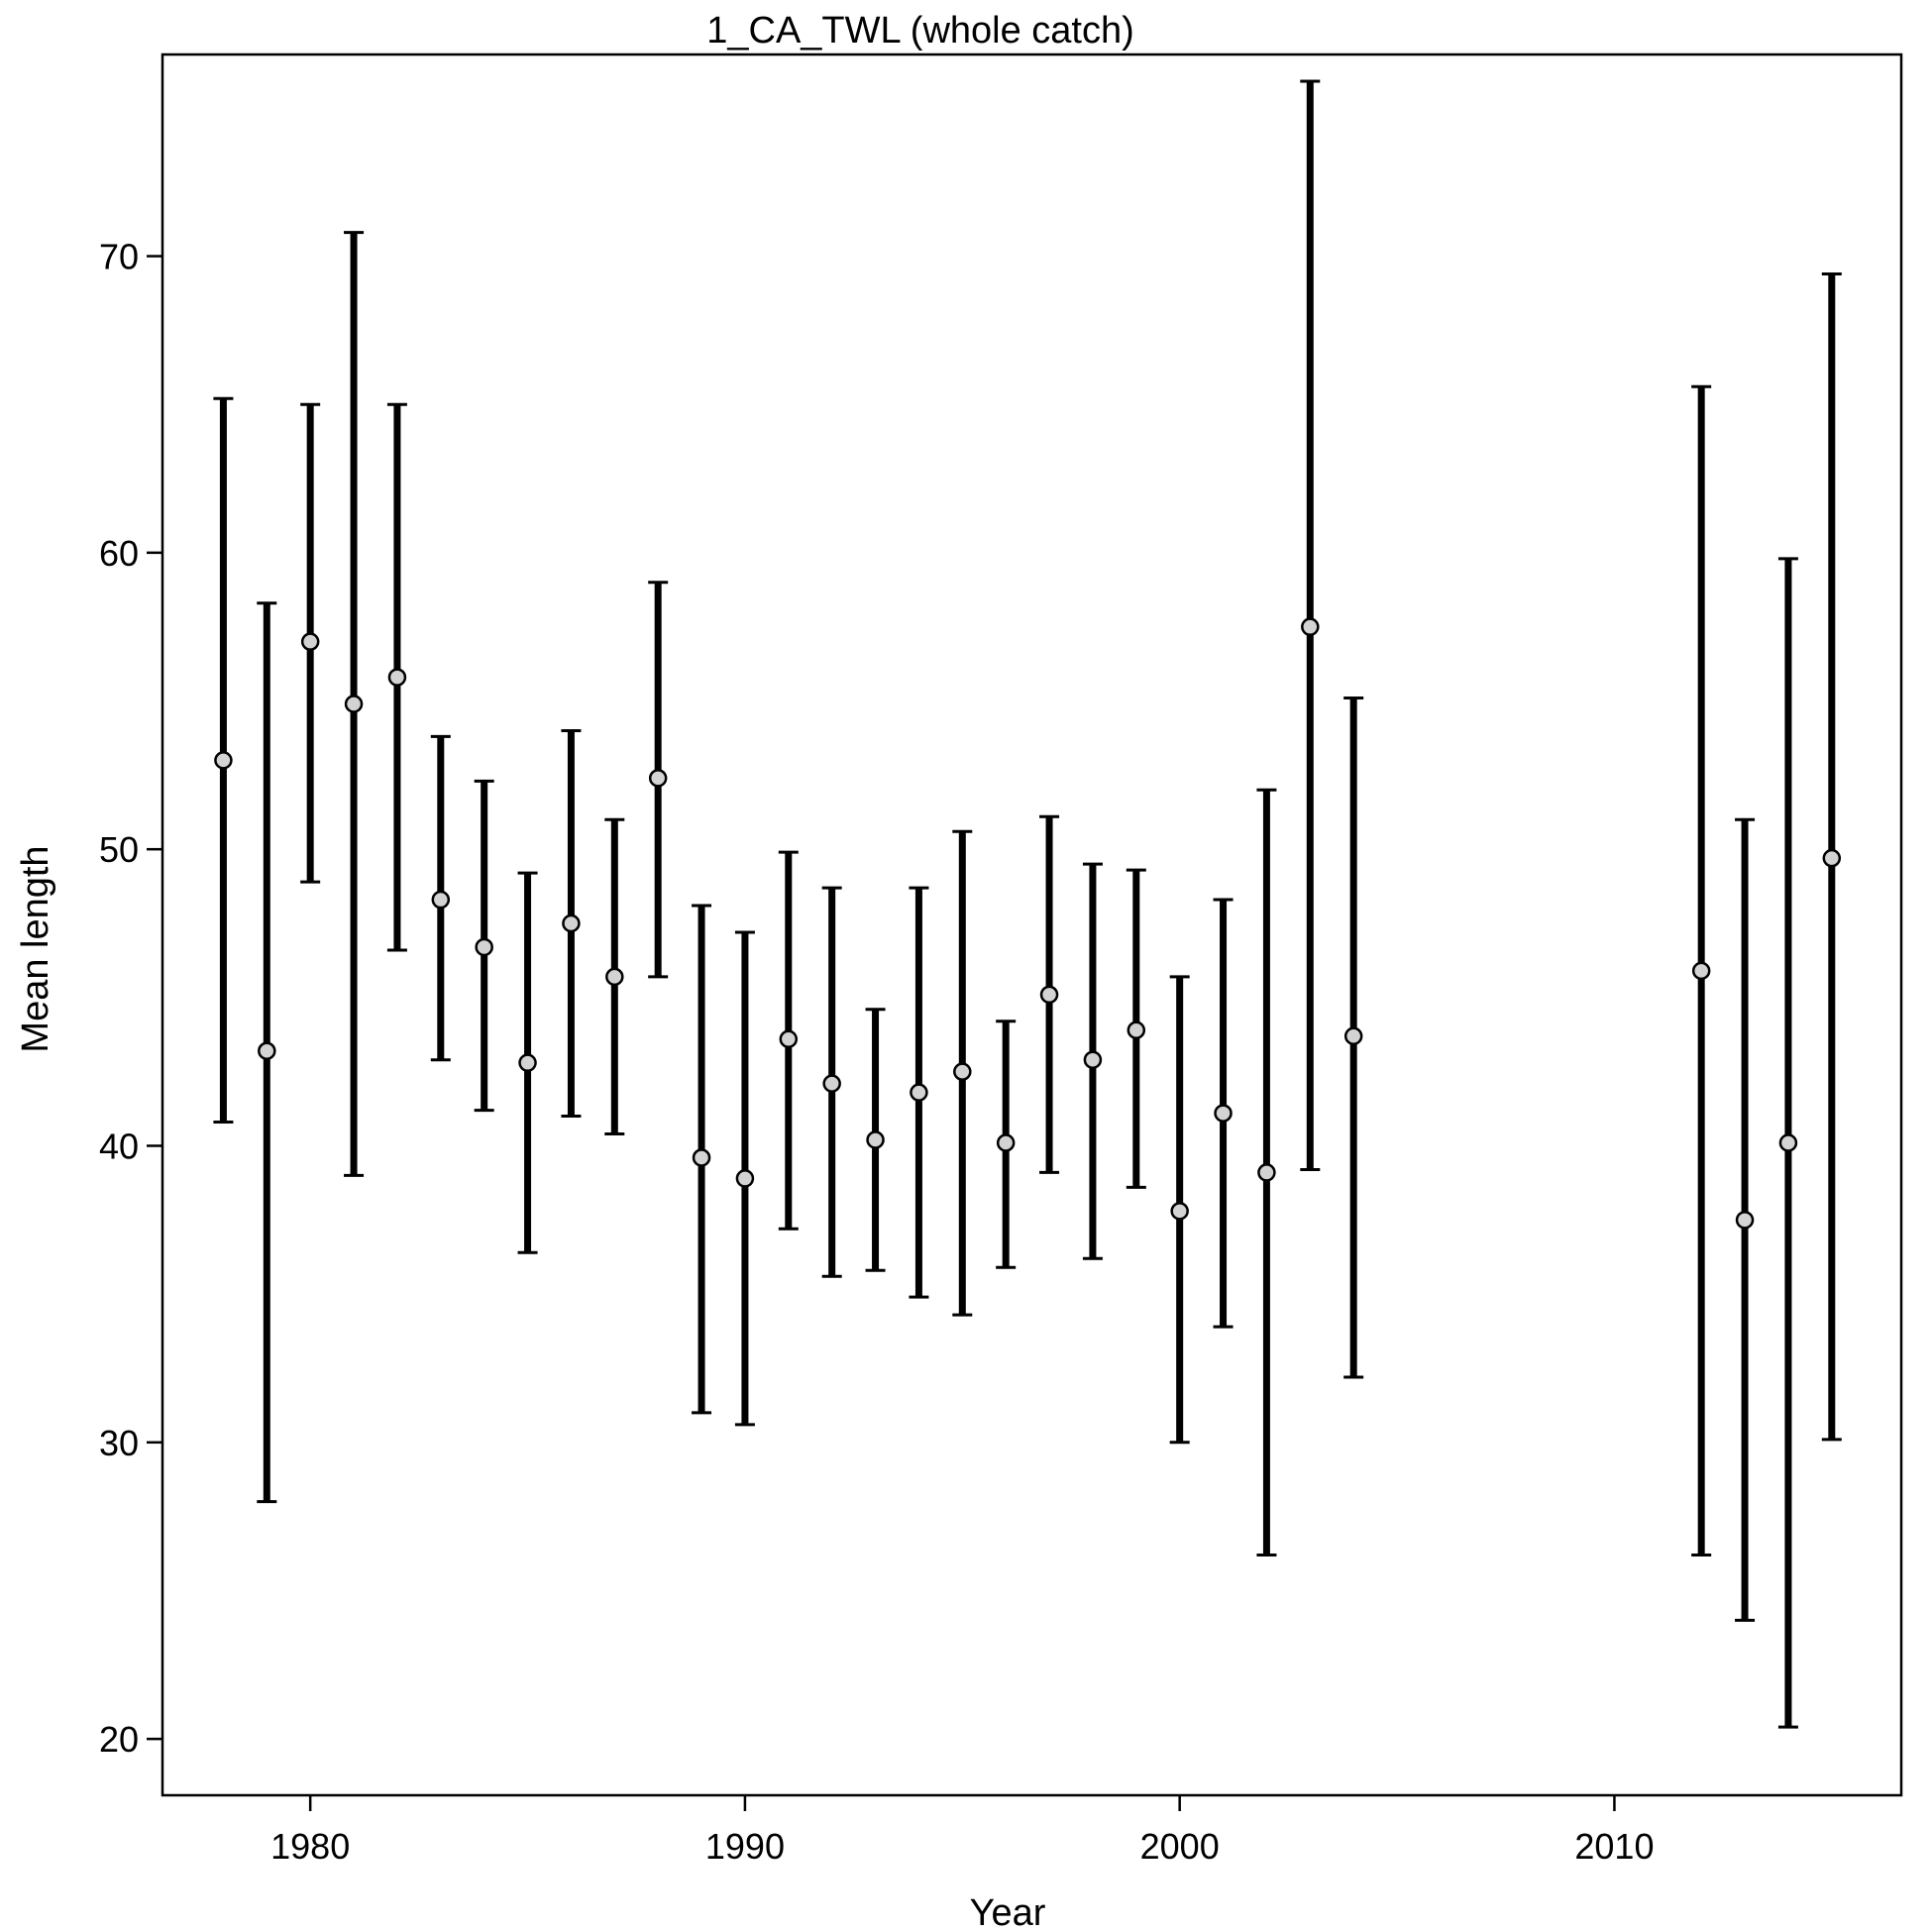  What do you see at coordinates (130, 999) in the screenshot?
I see `y-axis: 20 30 40 50 60 70` at bounding box center [130, 999].